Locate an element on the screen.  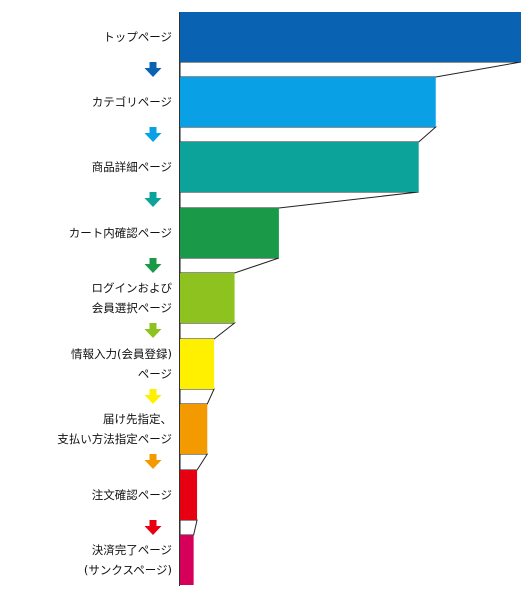
step-label-5-line-1: ログインおよび is located at coordinates (132, 288).